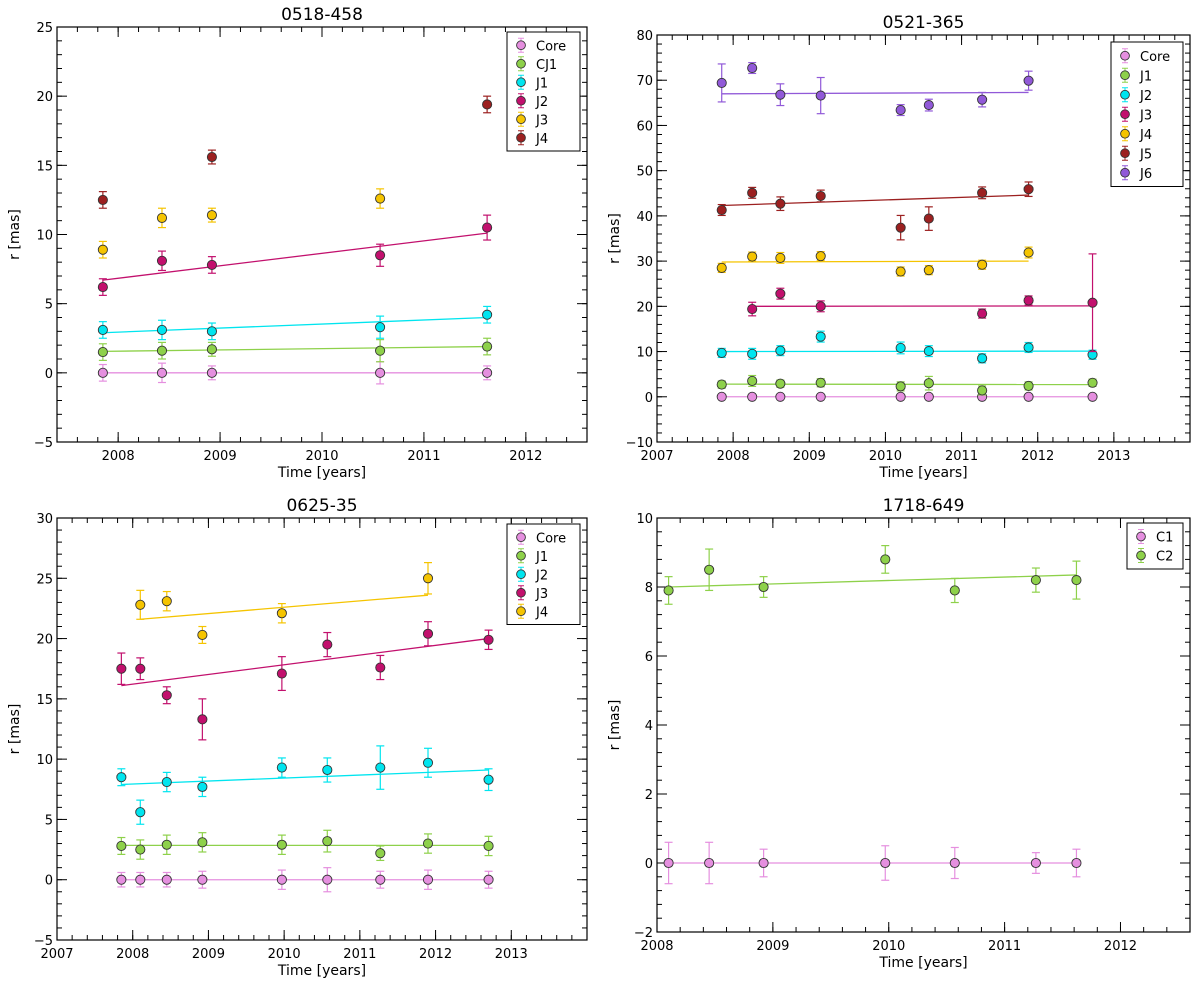  Describe the element at coordinates (1145, 135) in the screenshot. I see `legend-label: J4` at that location.